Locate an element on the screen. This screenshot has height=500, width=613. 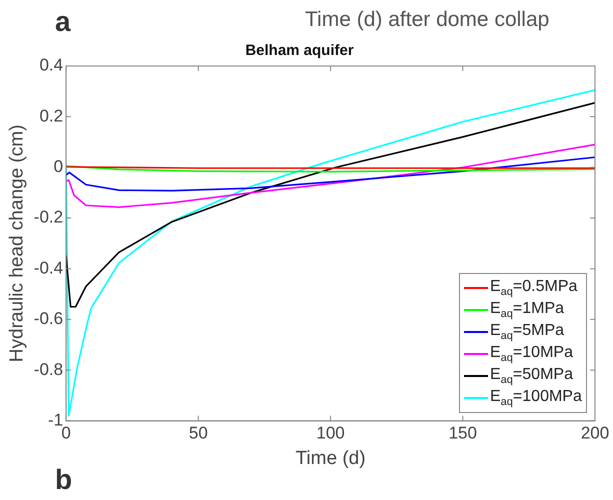
y-tick-label: -0.6 is located at coordinates (49, 318).